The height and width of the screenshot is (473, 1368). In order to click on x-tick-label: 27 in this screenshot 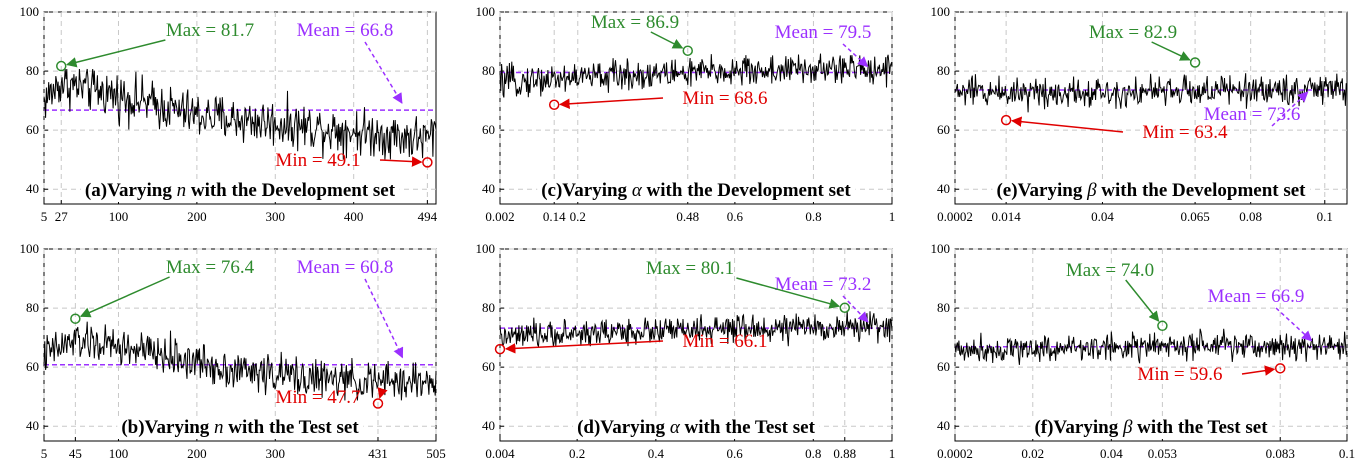, I will do `click(62, 216)`.